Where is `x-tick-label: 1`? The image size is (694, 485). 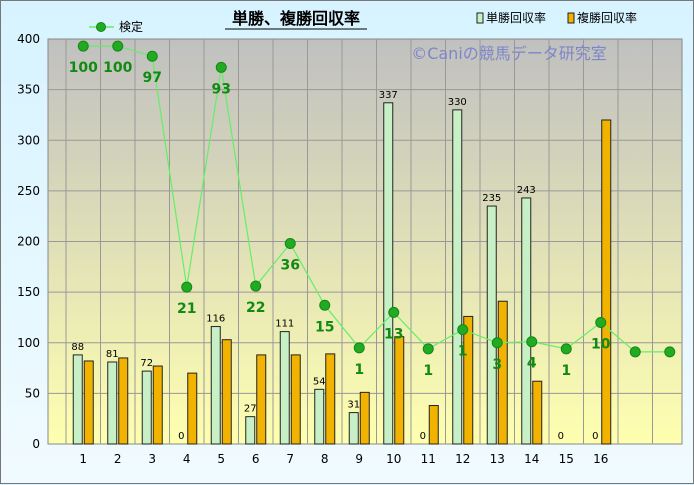
x-tick-label: 1 is located at coordinates (83, 459).